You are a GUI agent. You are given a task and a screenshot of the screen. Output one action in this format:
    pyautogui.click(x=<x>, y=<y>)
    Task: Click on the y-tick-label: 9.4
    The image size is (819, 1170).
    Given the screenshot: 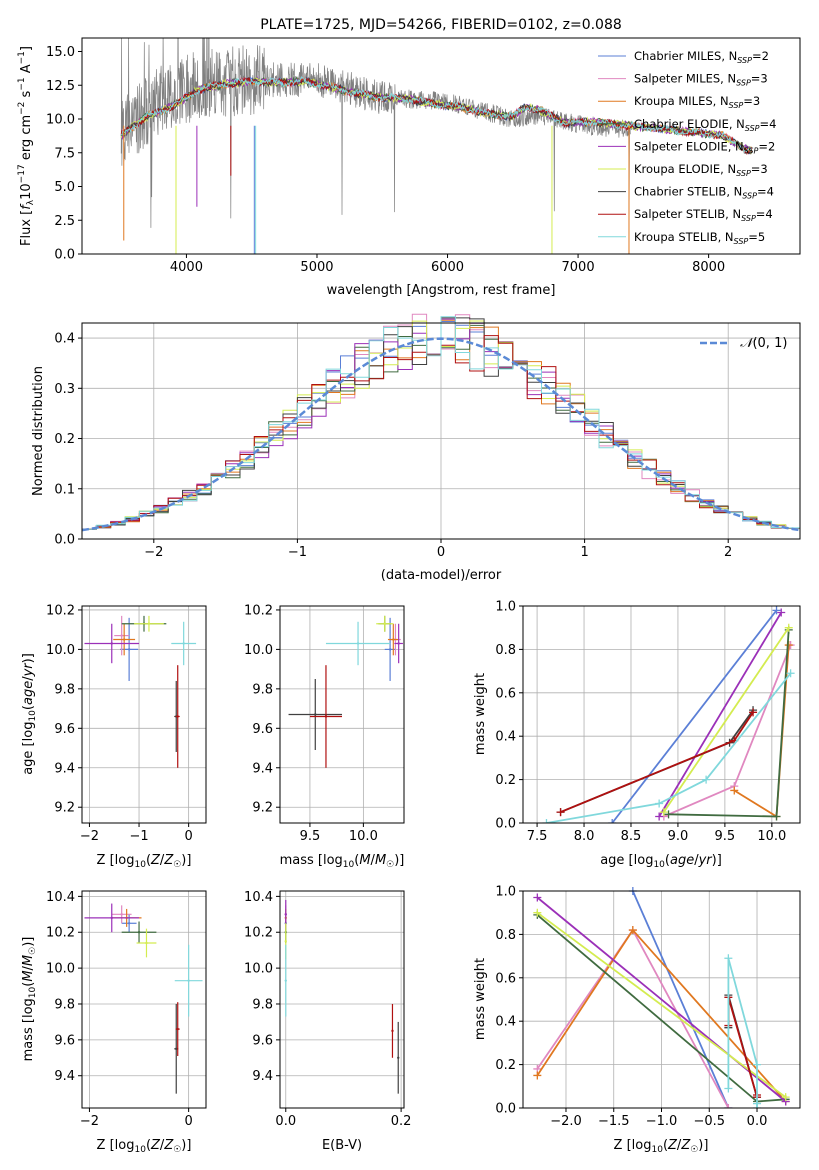 What is the action you would take?
    pyautogui.click(x=64, y=1076)
    